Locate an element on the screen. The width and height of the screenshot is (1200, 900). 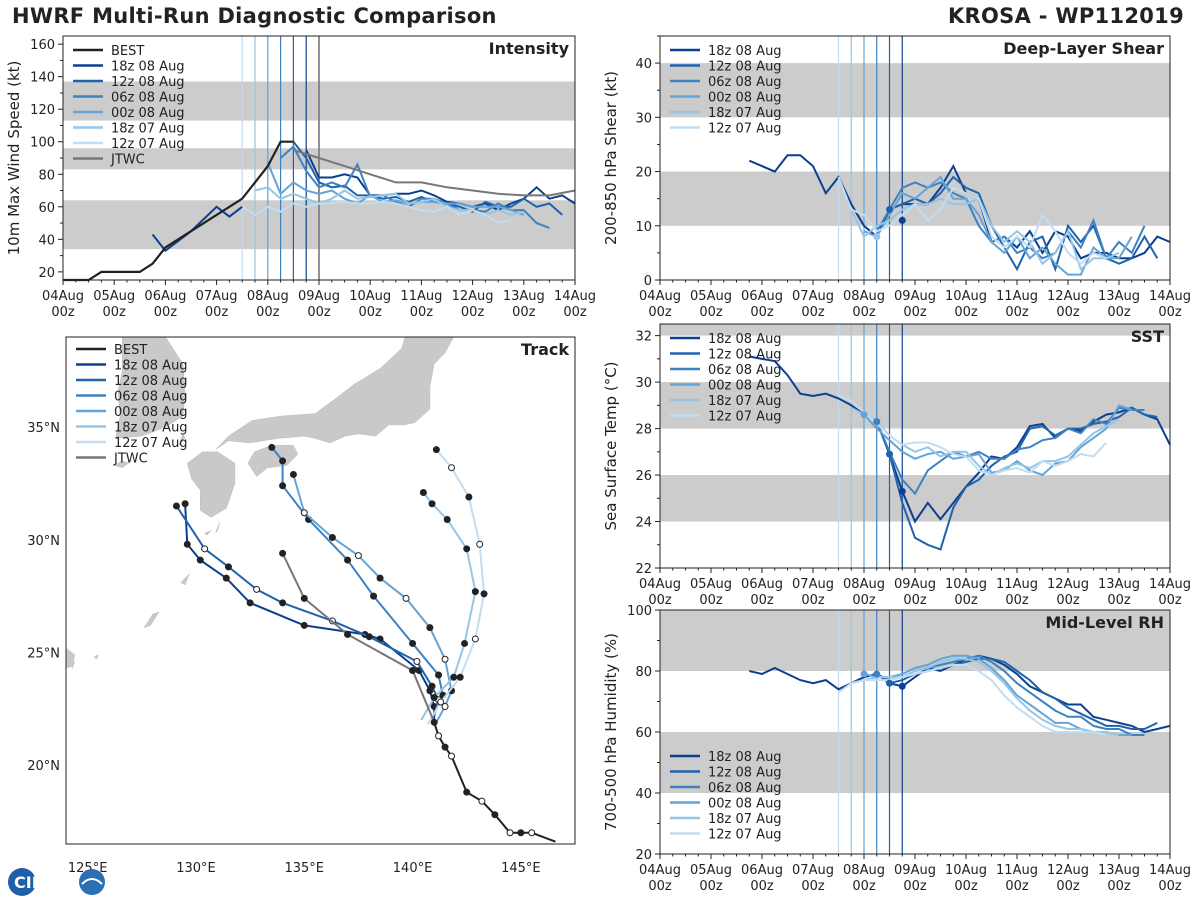
figure-title: HWRF Multi-Run Diagnostic Comparison is located at coordinates (254, 16).